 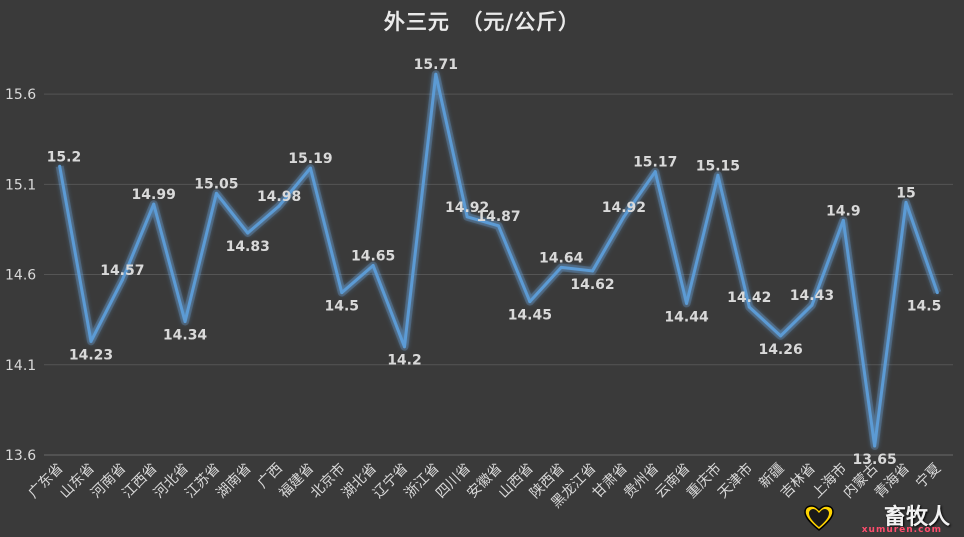 What do you see at coordinates (64, 157) in the screenshot?
I see `data-label: 15.2` at bounding box center [64, 157].